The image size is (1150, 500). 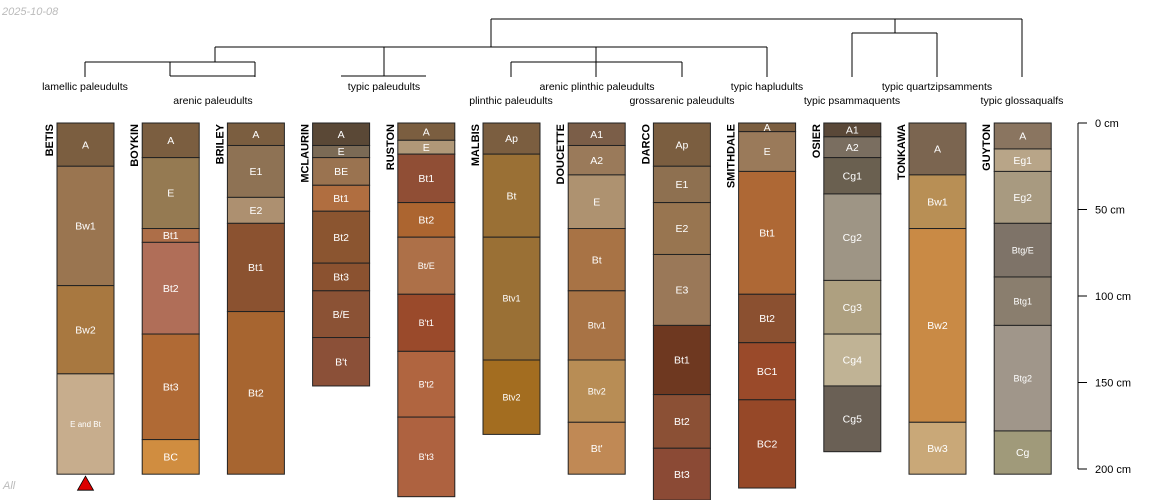 What do you see at coordinates (30, 12) in the screenshot?
I see `date-stamp: 2025-10-08` at bounding box center [30, 12].